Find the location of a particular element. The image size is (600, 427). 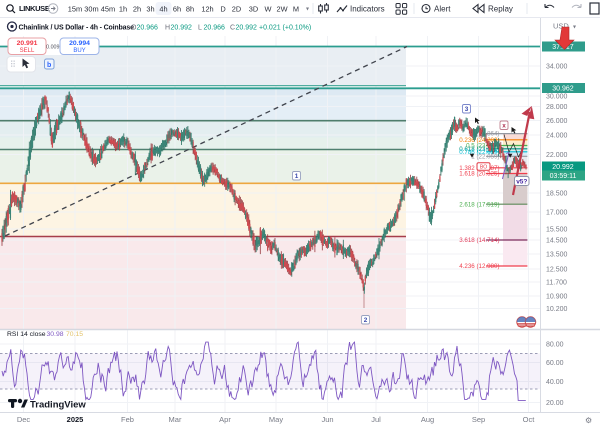

svg-text: 20.00 is located at coordinates (555, 403).